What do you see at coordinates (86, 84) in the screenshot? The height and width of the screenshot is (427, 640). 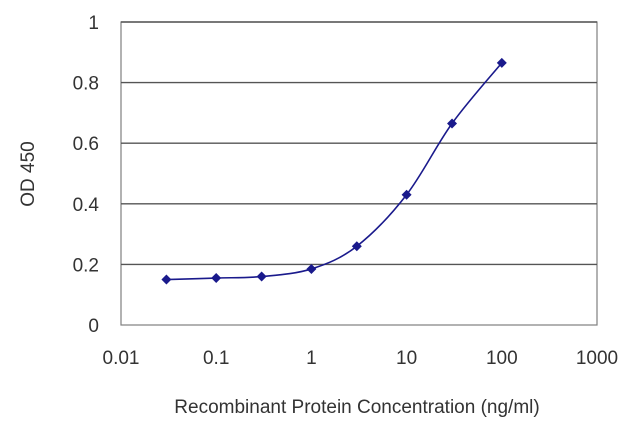 I see `y-tick-label: 0.8` at bounding box center [86, 84].